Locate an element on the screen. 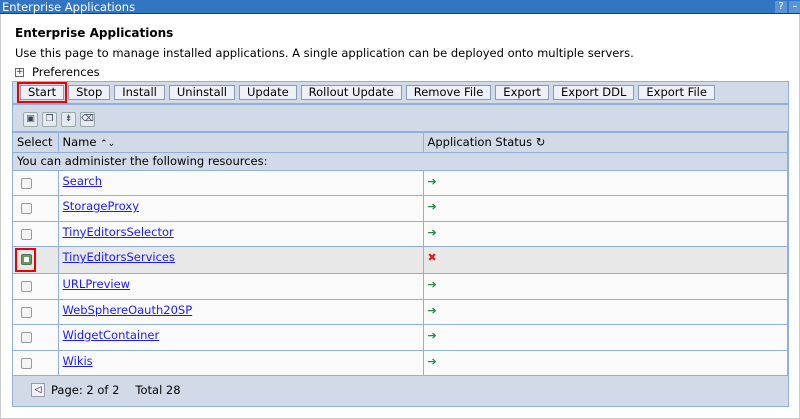 This screenshot has height=419, width=800. name-cell: WidgetContainer is located at coordinates (241, 337).